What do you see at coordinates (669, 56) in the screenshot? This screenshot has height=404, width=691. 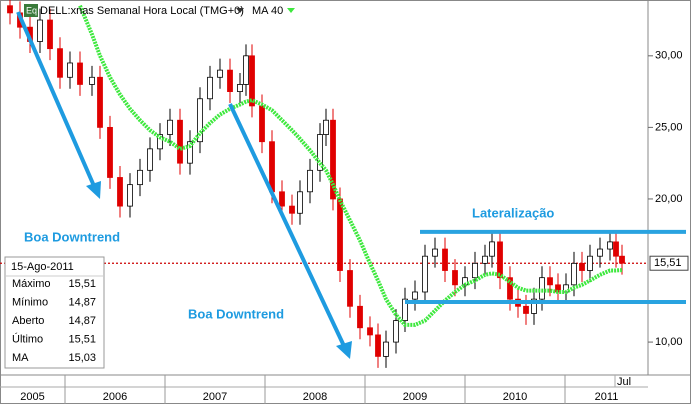 I see `y-tick-label: 30,00` at bounding box center [669, 56].